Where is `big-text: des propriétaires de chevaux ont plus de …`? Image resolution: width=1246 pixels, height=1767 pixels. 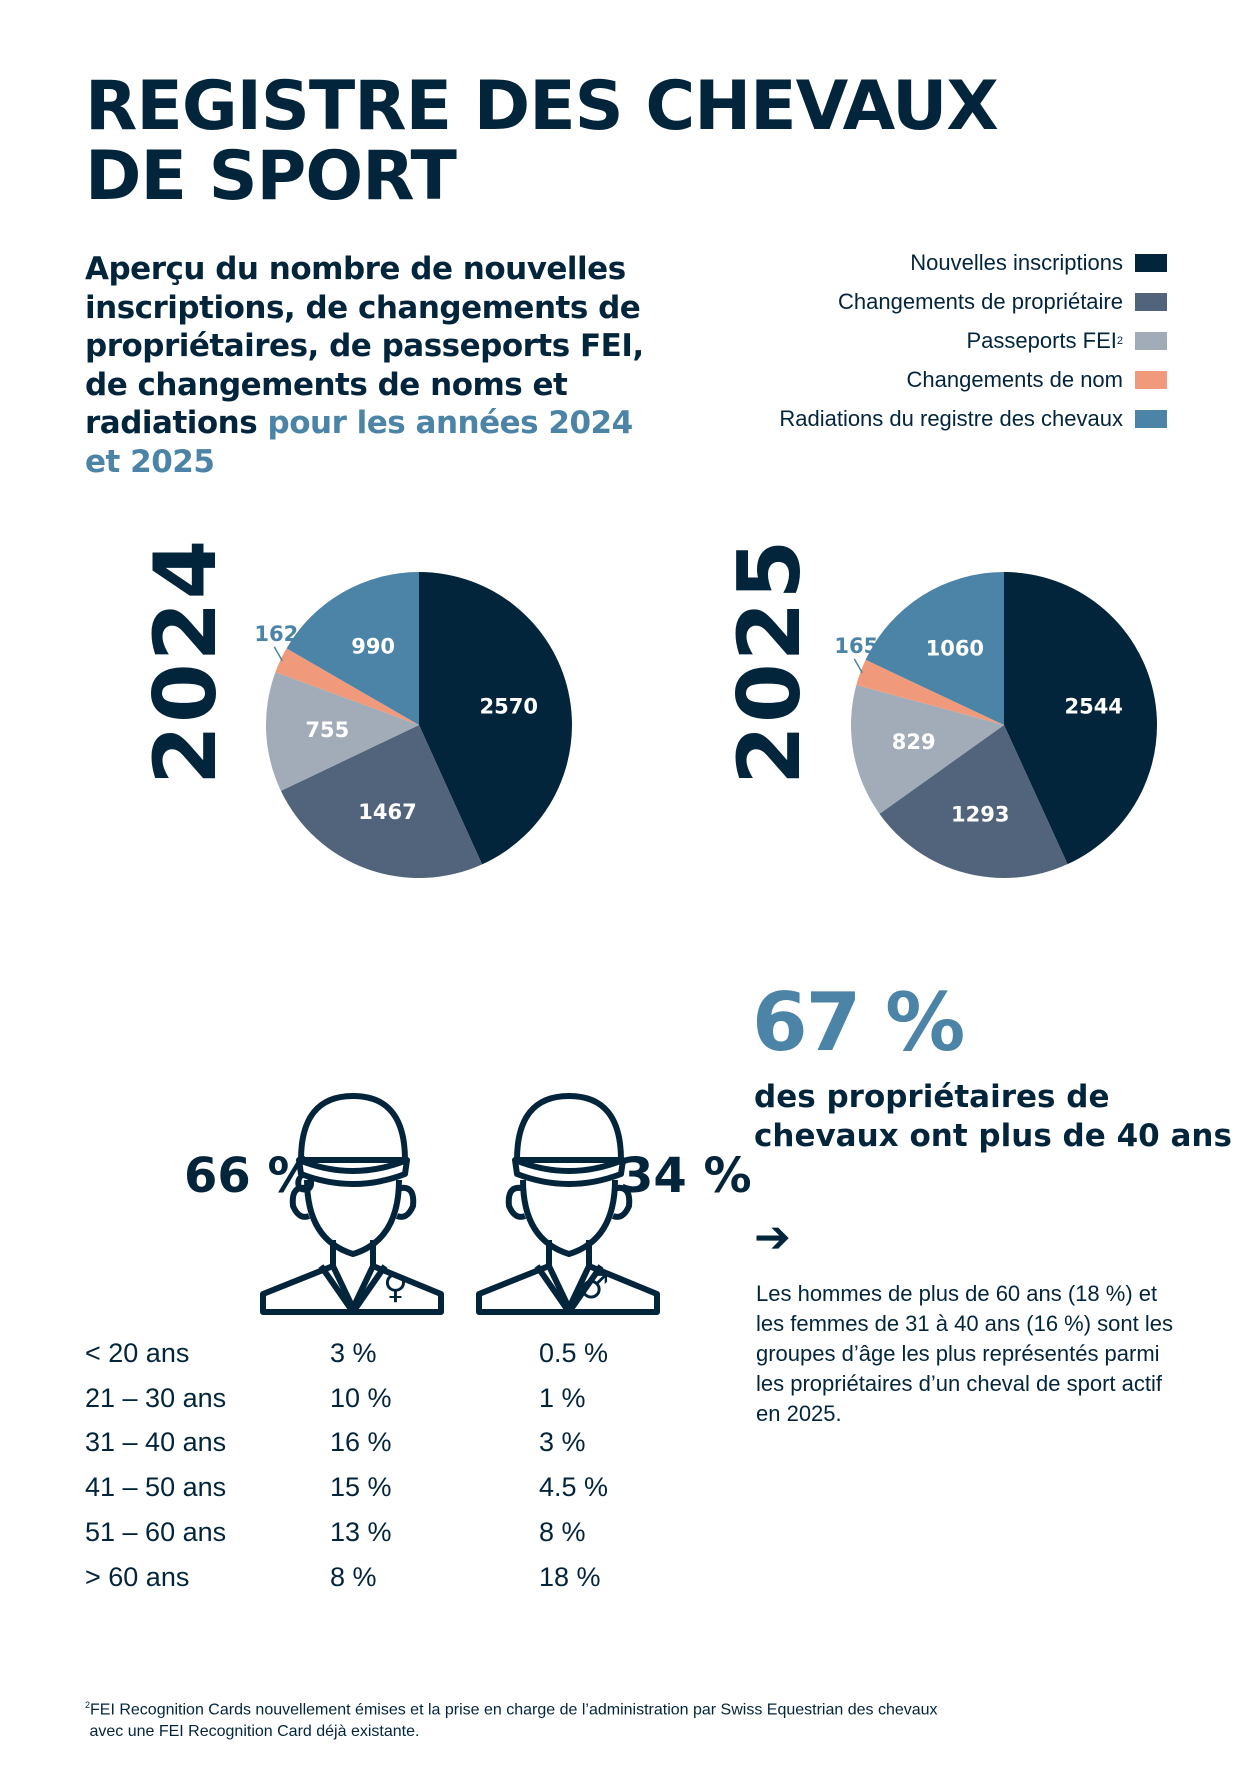 big-text: des propriétaires de chevaux ont plus de … is located at coordinates (993, 1116).